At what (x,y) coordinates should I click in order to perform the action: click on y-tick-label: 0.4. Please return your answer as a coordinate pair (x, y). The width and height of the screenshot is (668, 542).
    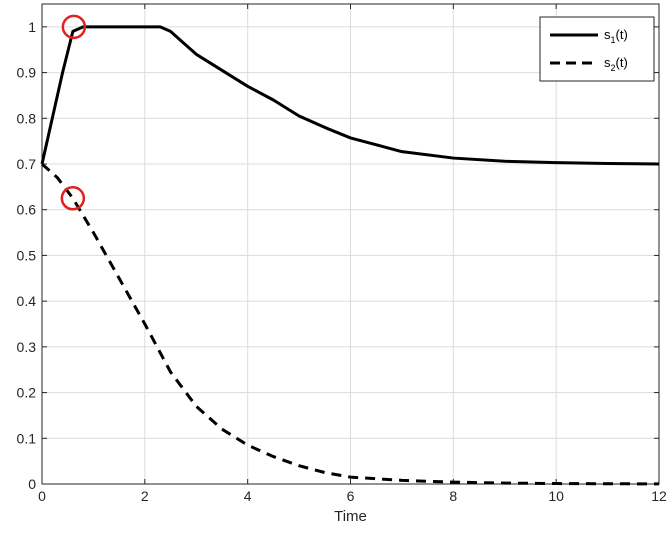
    Looking at the image, I should click on (27, 301).